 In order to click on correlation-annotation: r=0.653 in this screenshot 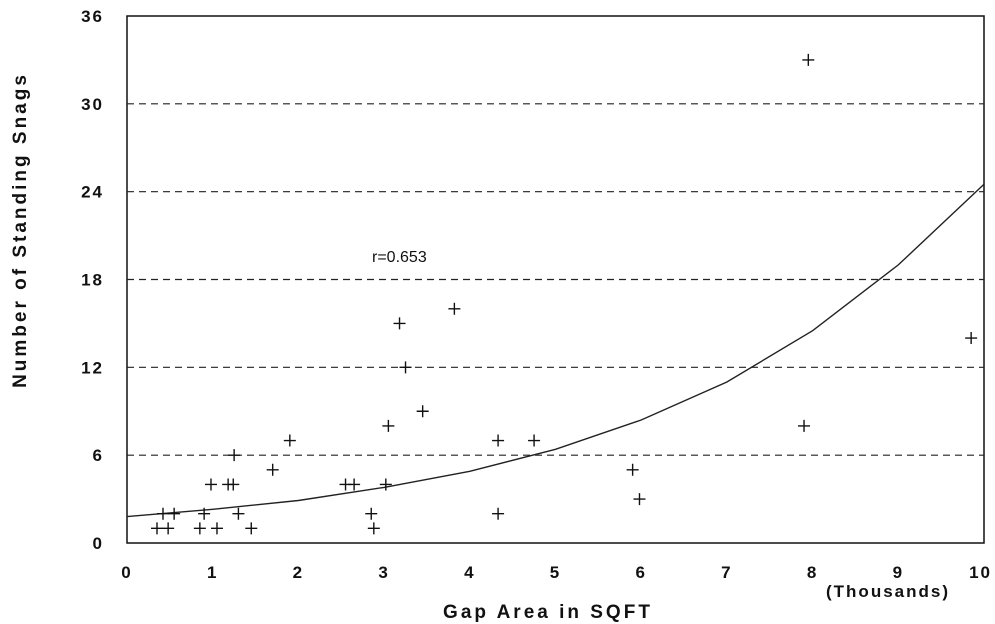, I will do `click(399, 257)`.